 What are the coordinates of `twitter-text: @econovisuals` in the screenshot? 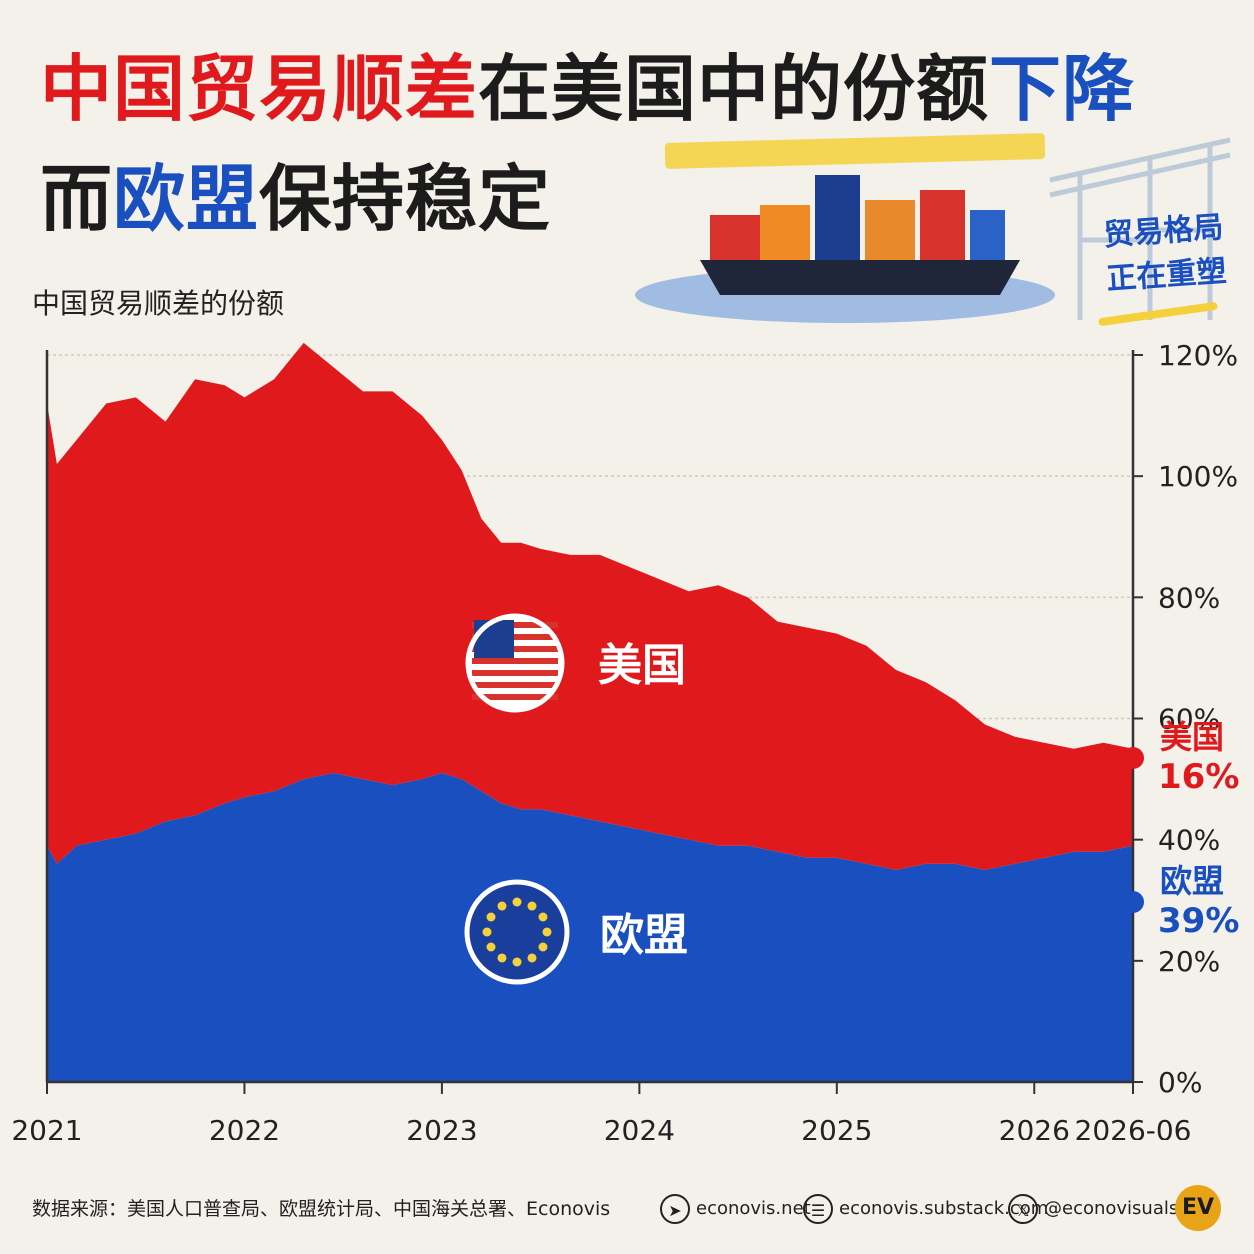 It's located at (1111, 1208).